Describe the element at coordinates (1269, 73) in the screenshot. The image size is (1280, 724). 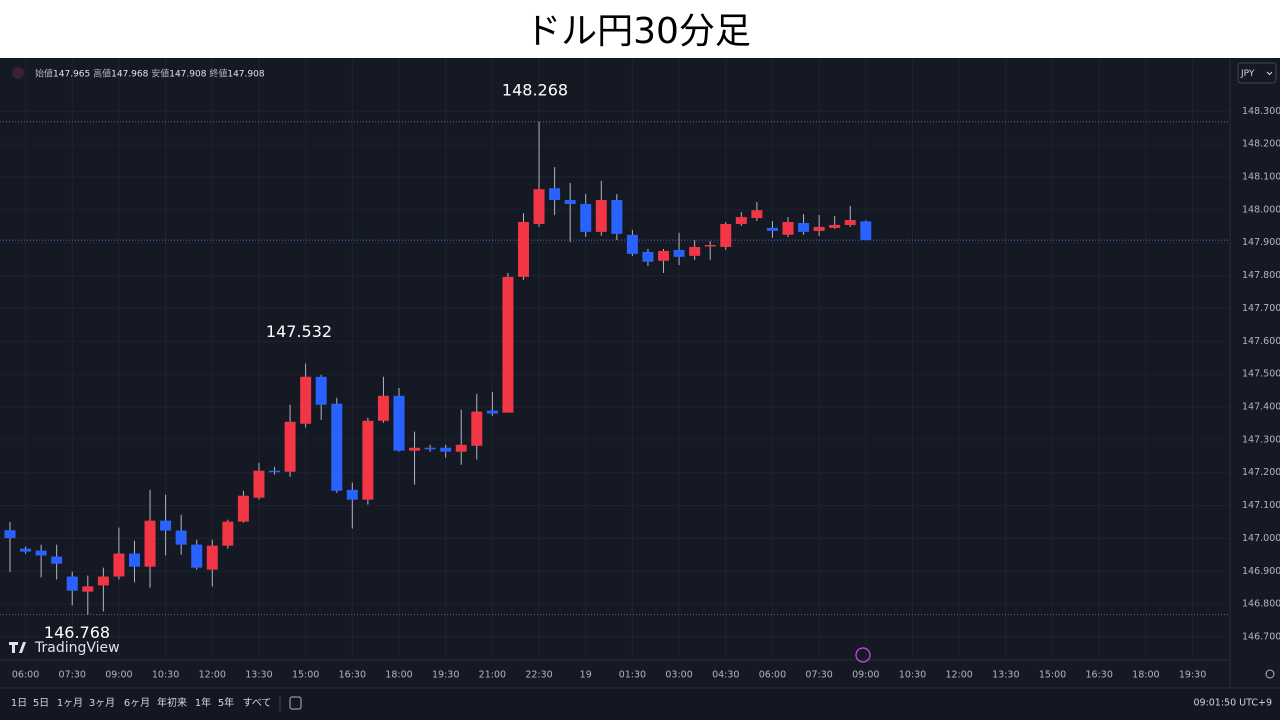
I see `dropdown-arrow` at that location.